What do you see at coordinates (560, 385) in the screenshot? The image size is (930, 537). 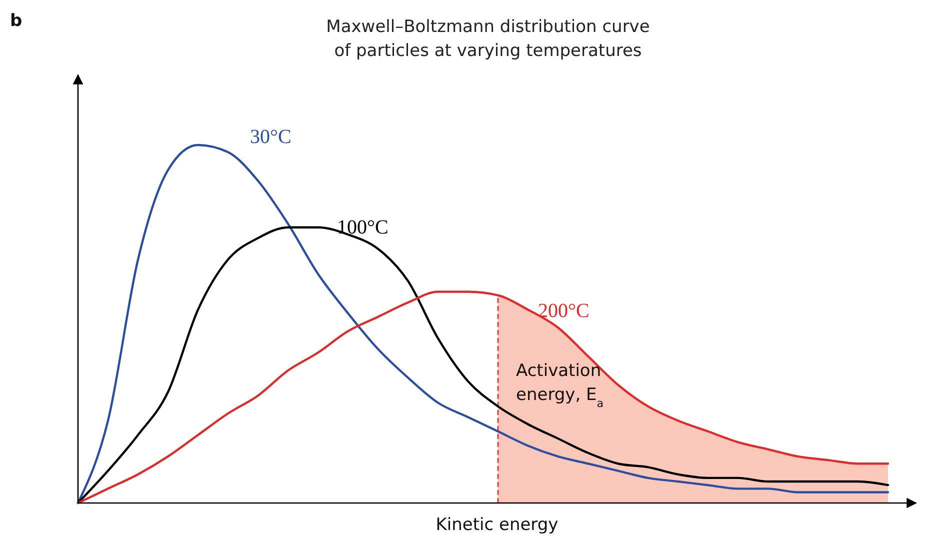 I see `annotation: Activation energy, E$_{a}$` at bounding box center [560, 385].